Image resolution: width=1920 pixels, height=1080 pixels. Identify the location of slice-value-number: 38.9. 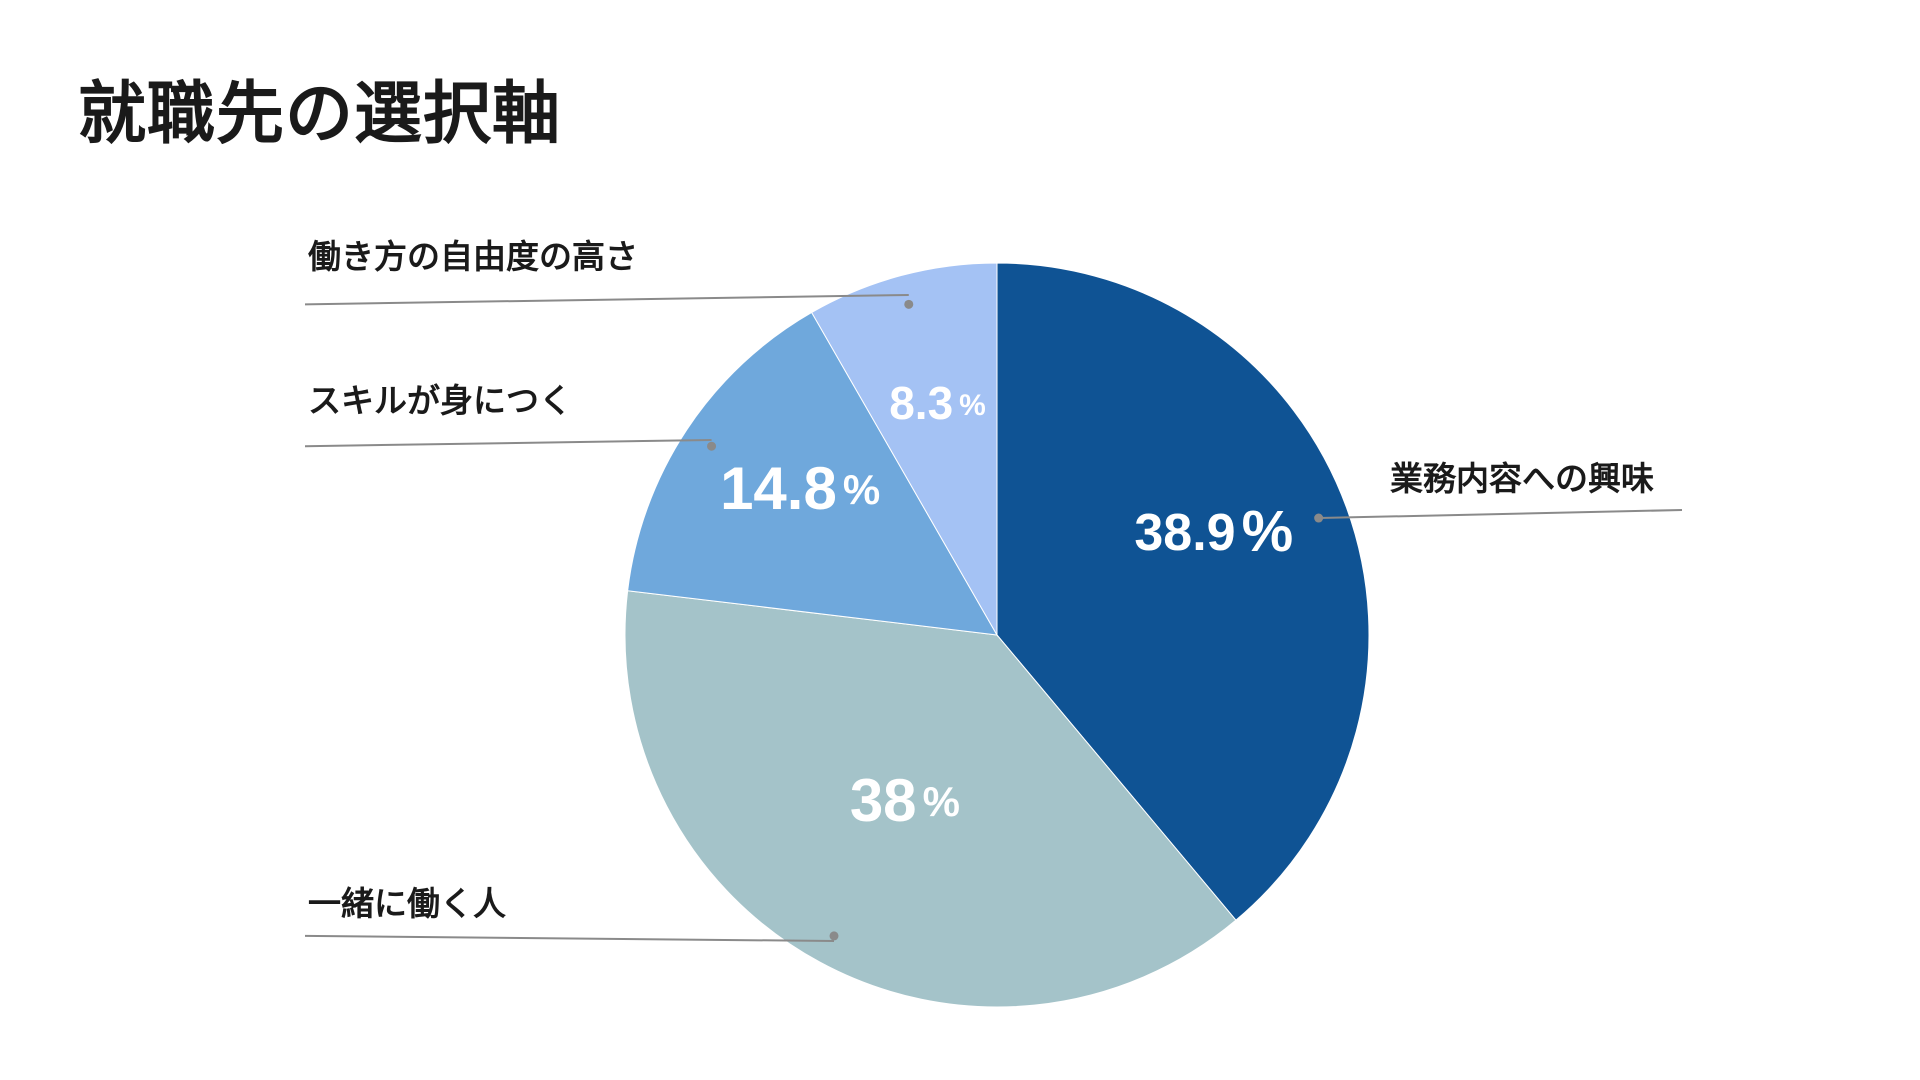
(1184, 533).